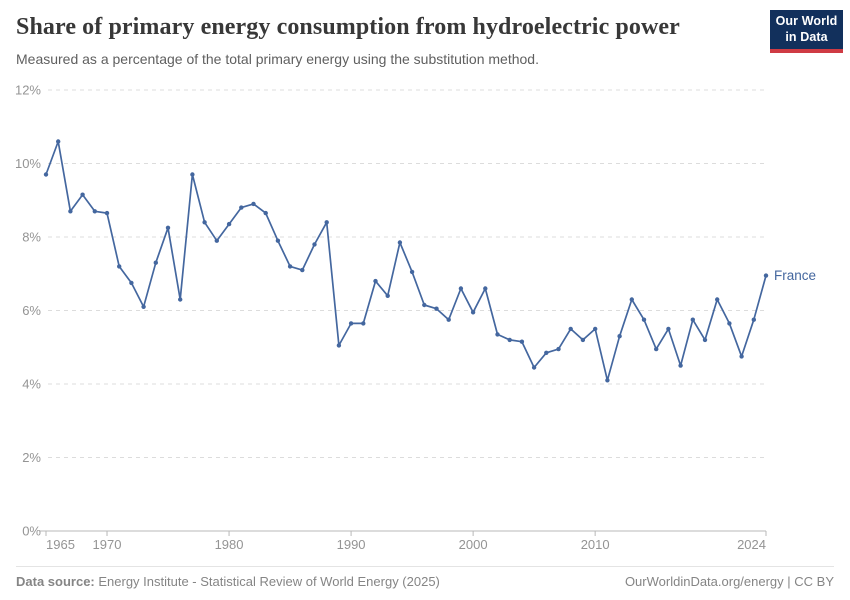 The width and height of the screenshot is (850, 600). I want to click on x-tick-label: 1990, so click(351, 544).